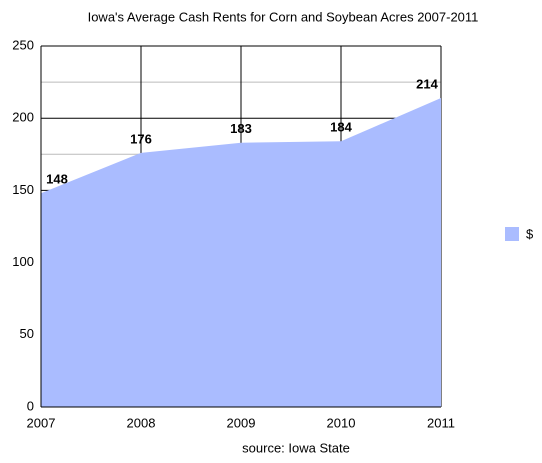  Describe the element at coordinates (27, 333) in the screenshot. I see `y-tick-label: 50` at that location.